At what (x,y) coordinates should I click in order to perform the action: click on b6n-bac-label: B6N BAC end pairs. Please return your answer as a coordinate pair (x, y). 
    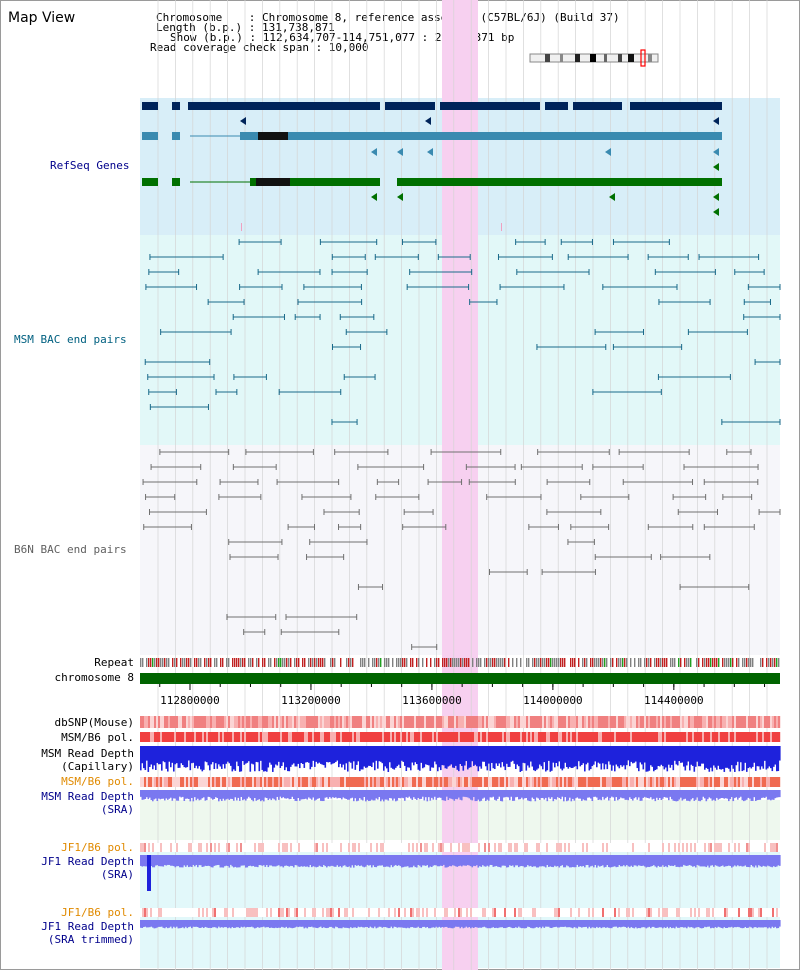
    Looking at the image, I should click on (70, 549).